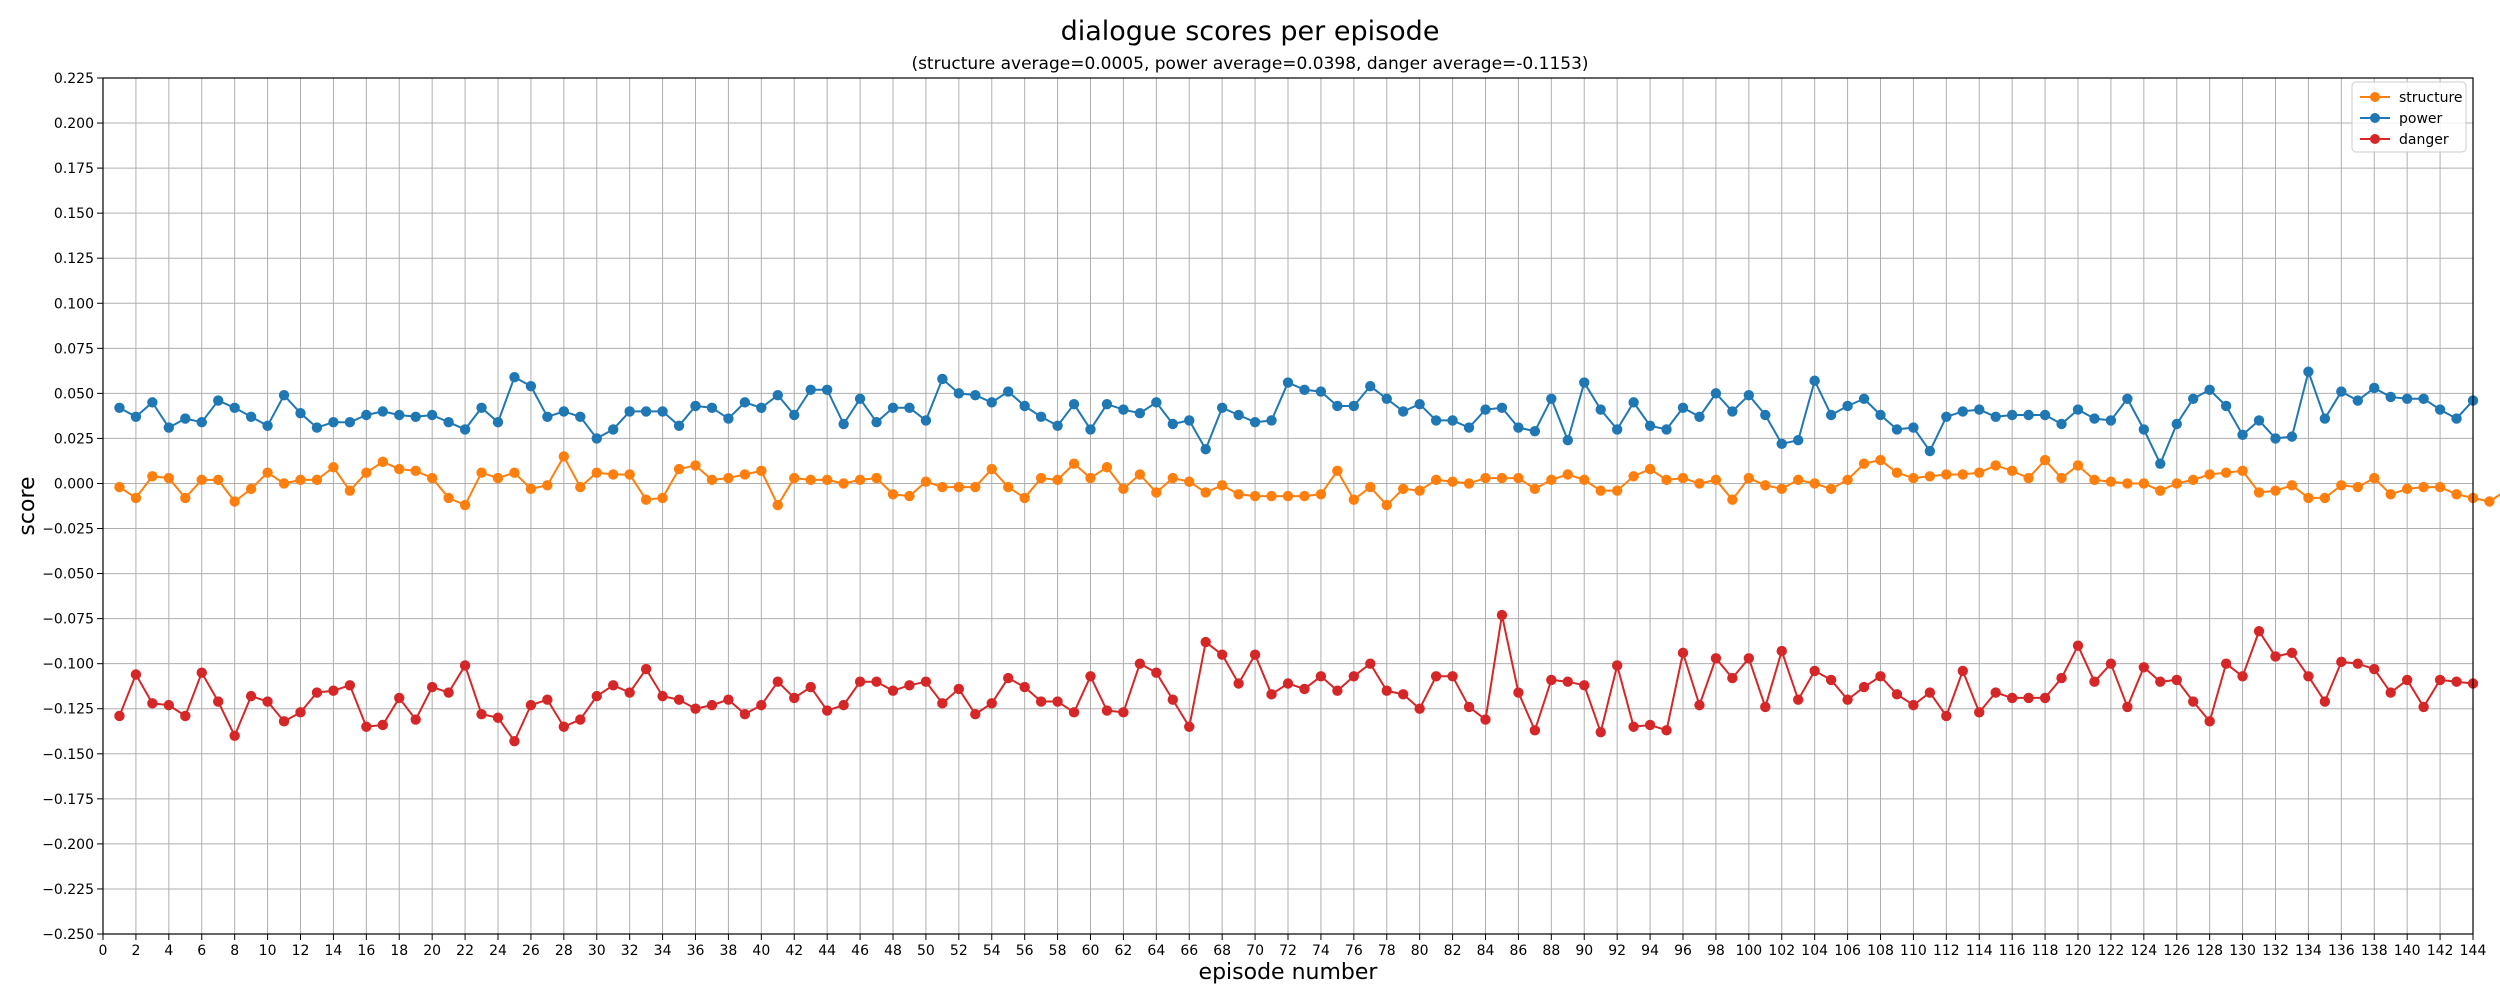 The height and width of the screenshot is (1000, 2500). What do you see at coordinates (2176, 951) in the screenshot?
I see `x-tick-label: 126` at bounding box center [2176, 951].